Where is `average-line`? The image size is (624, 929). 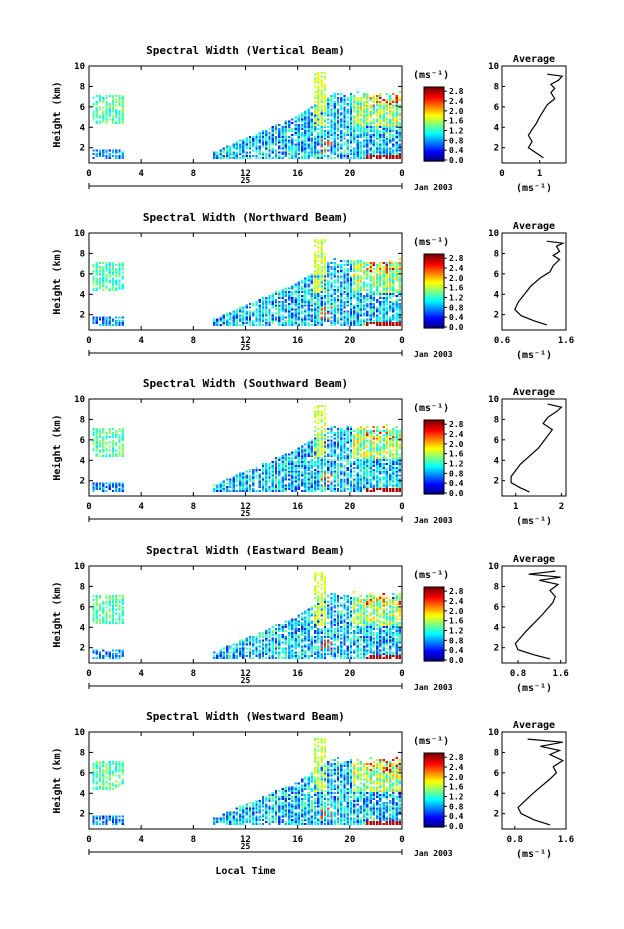 average-line is located at coordinates (539, 283).